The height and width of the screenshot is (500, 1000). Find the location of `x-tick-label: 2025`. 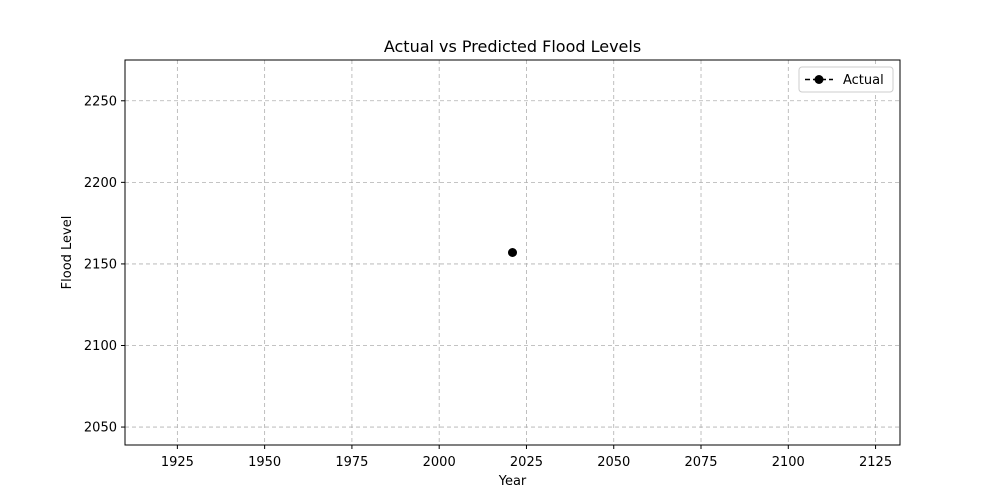

x-tick-label: 2025 is located at coordinates (526, 462).